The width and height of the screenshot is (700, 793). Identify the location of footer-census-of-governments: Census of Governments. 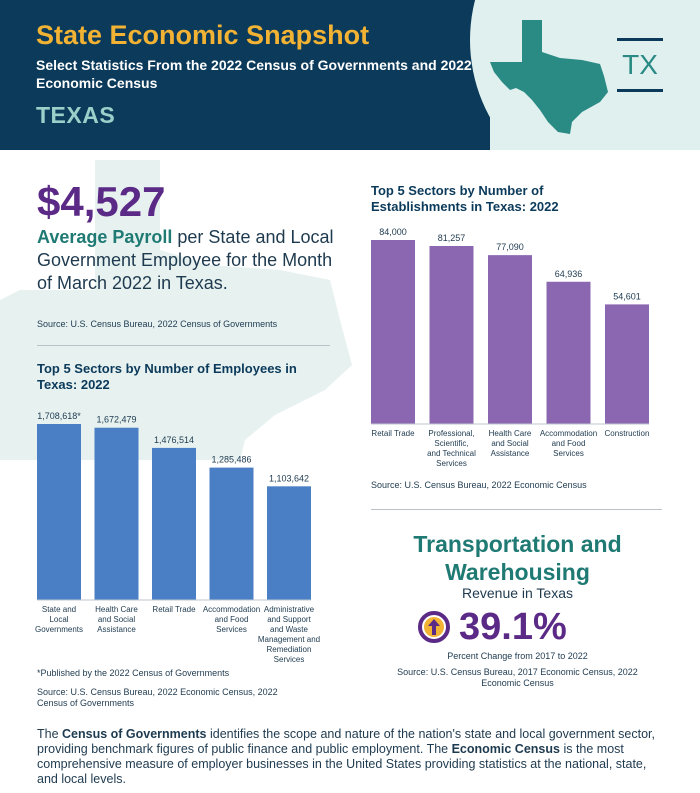
(134, 734).